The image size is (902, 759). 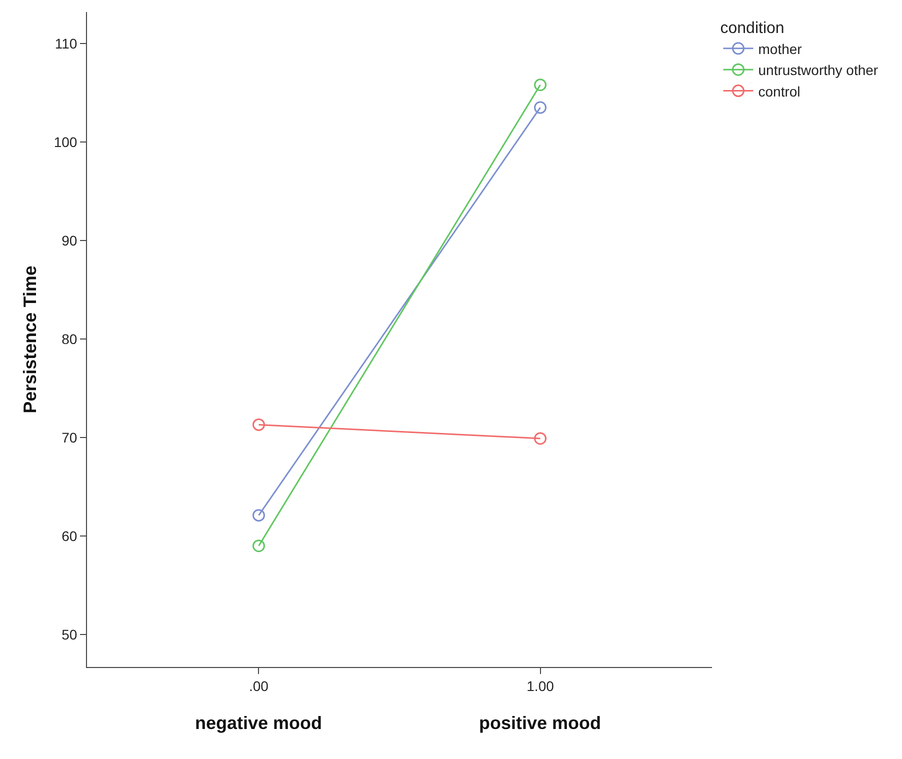 What do you see at coordinates (66, 43) in the screenshot?
I see `y-tick-label: 110` at bounding box center [66, 43].